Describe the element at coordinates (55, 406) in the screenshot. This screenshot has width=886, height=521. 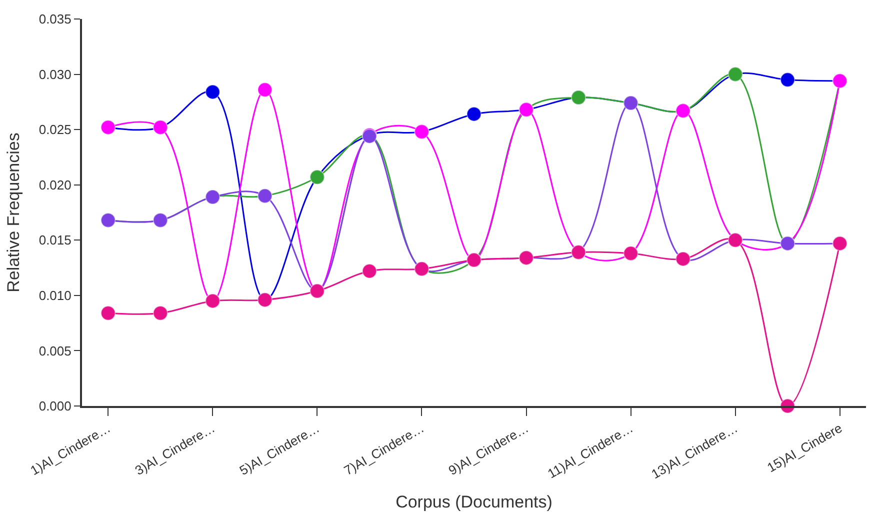
I see `y-tick-label: 0.000` at that location.